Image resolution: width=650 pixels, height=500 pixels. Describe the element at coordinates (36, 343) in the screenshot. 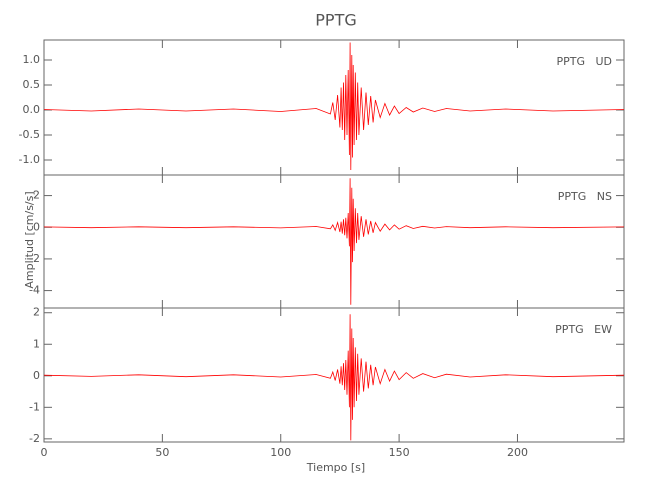

I see `y-tick-label: 1` at that location.